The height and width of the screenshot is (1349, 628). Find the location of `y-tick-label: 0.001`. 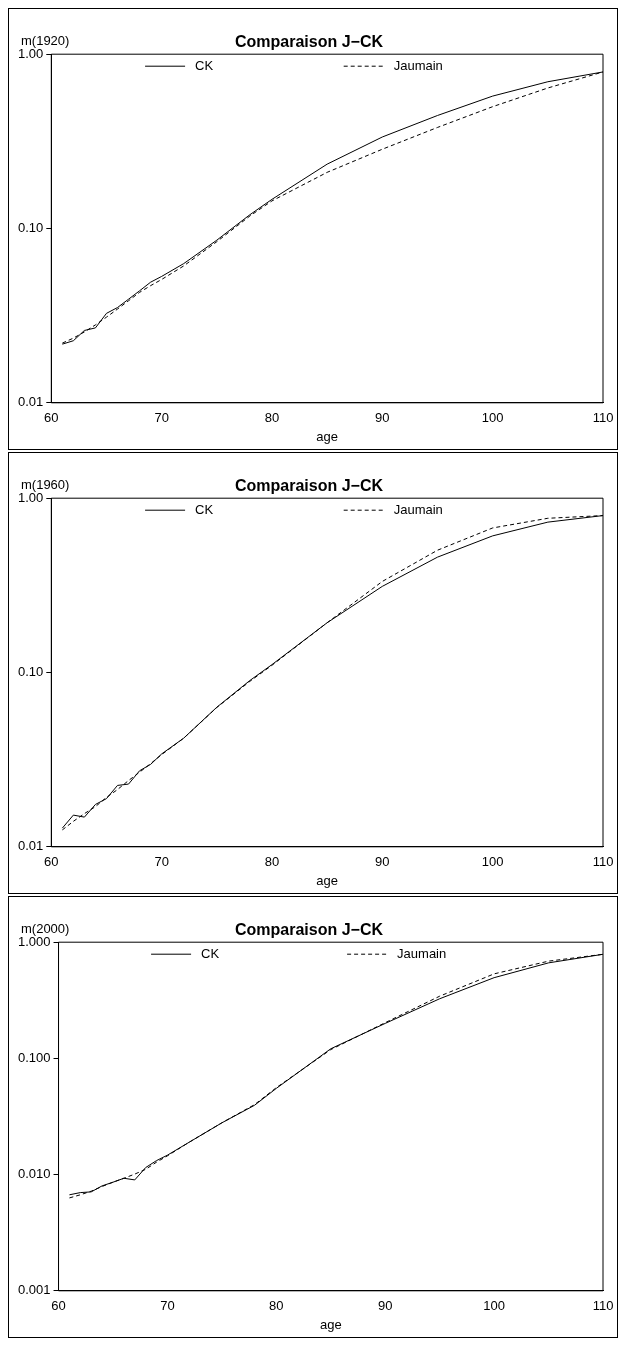

y-tick-label: 0.001 is located at coordinates (34, 1290).